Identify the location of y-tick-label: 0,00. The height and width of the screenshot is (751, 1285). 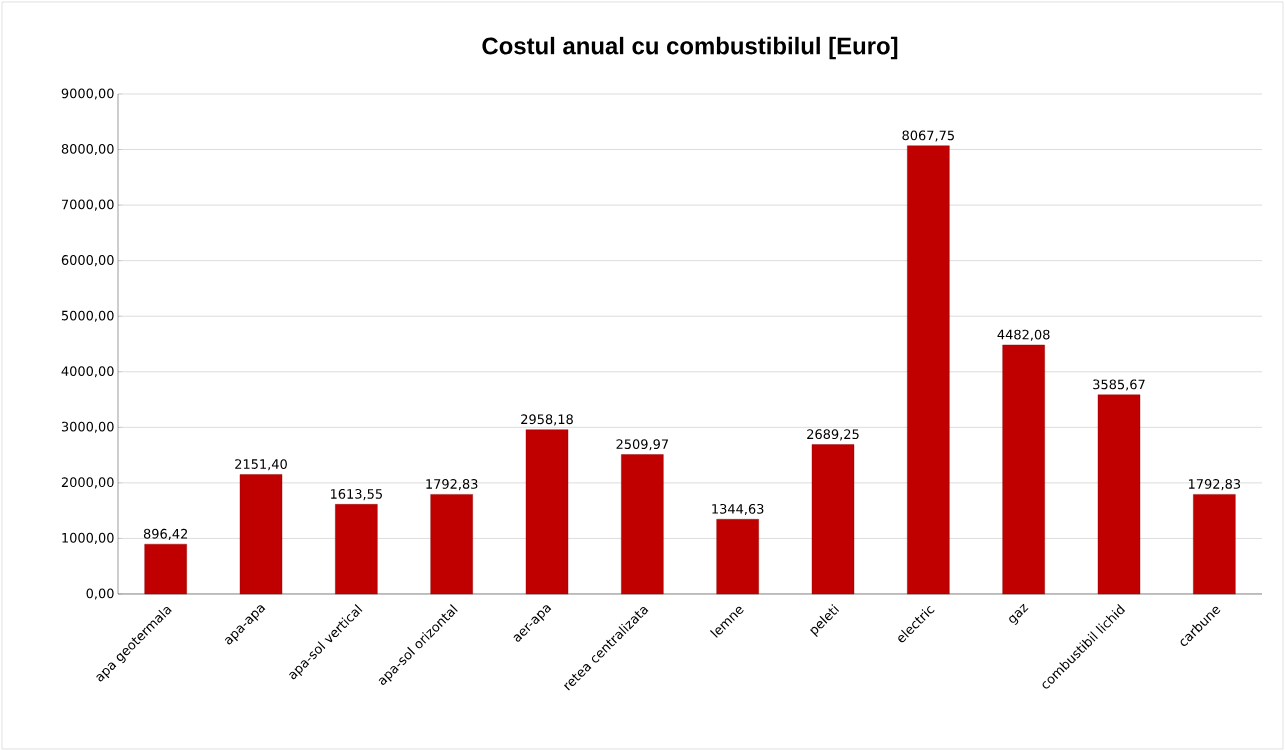
(100, 594).